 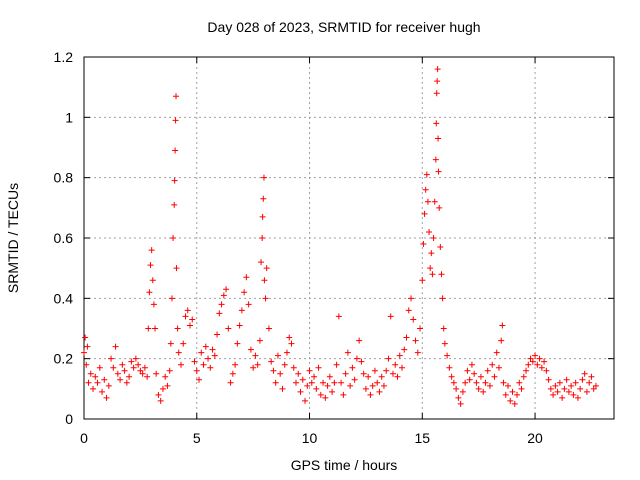 What do you see at coordinates (69, 419) in the screenshot?
I see `y-tick-label: 0` at bounding box center [69, 419].